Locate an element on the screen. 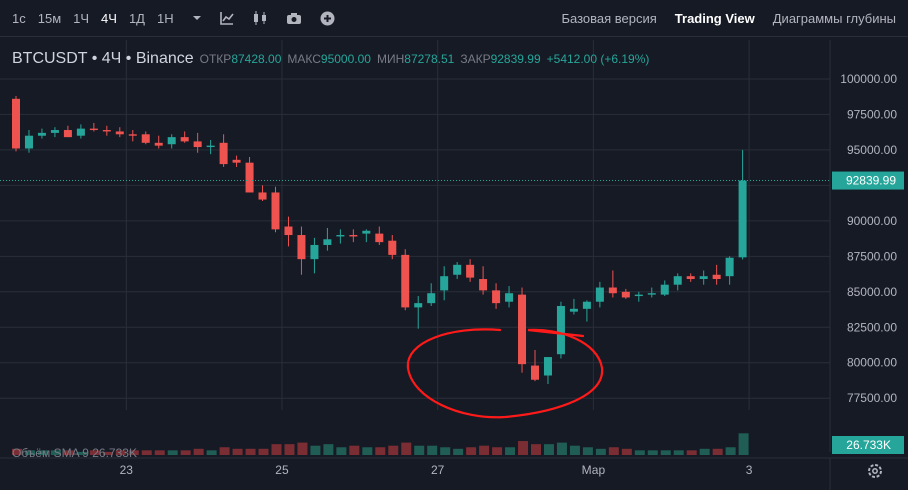 The height and width of the screenshot is (490, 908). candles-icon is located at coordinates (260, 18).